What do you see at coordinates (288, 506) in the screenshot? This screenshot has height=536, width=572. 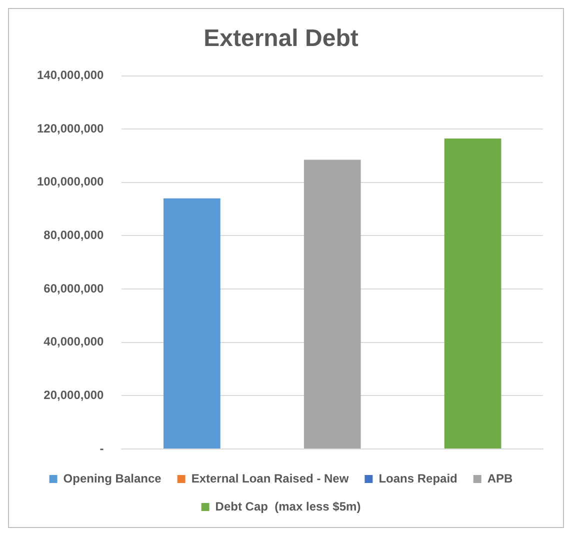 I see `legend-label: Debt Cap (max less $5m)` at bounding box center [288, 506].